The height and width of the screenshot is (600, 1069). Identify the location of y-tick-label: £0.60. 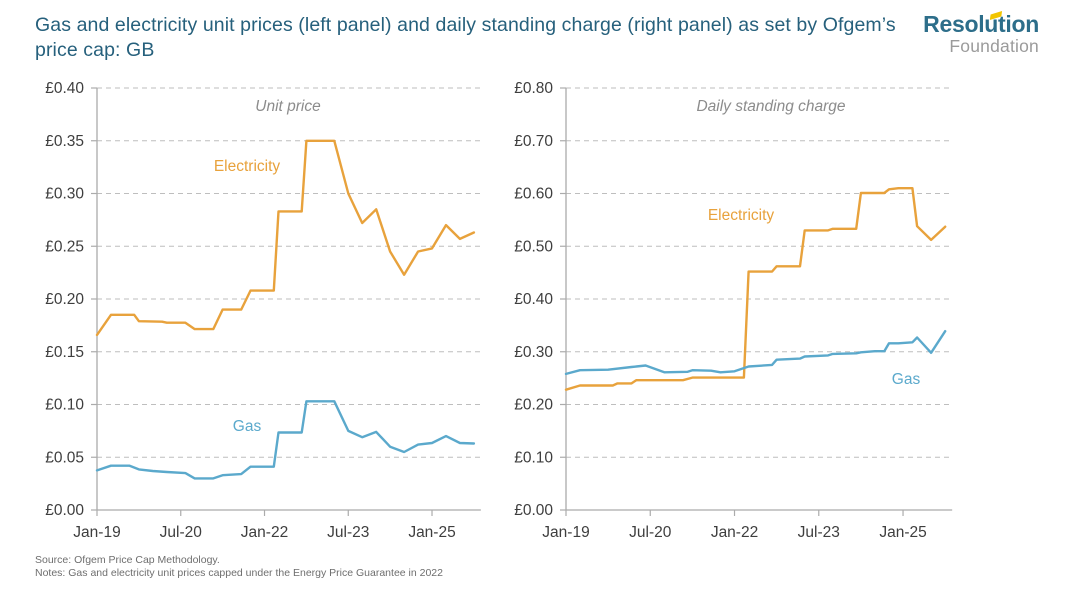
(533, 194).